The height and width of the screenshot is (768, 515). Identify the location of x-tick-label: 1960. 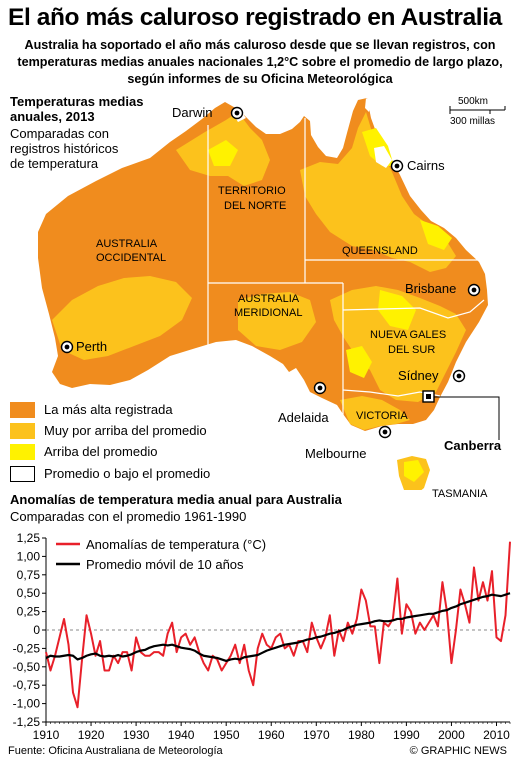
(271, 735).